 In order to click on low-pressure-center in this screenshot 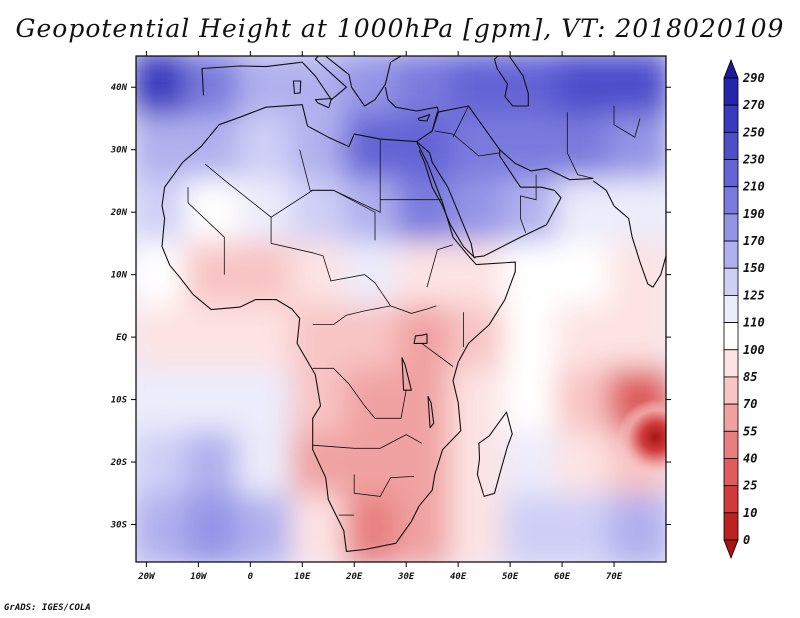, I will do `click(641, 437)`.